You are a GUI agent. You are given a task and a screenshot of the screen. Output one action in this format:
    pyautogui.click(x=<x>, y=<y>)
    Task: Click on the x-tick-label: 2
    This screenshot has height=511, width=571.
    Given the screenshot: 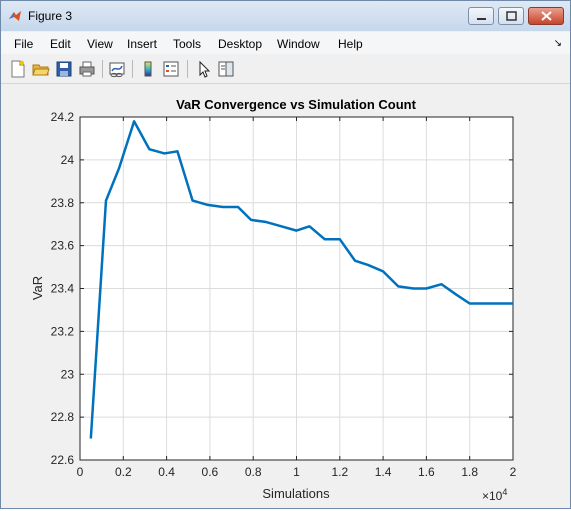 What is the action you would take?
    pyautogui.click(x=513, y=472)
    